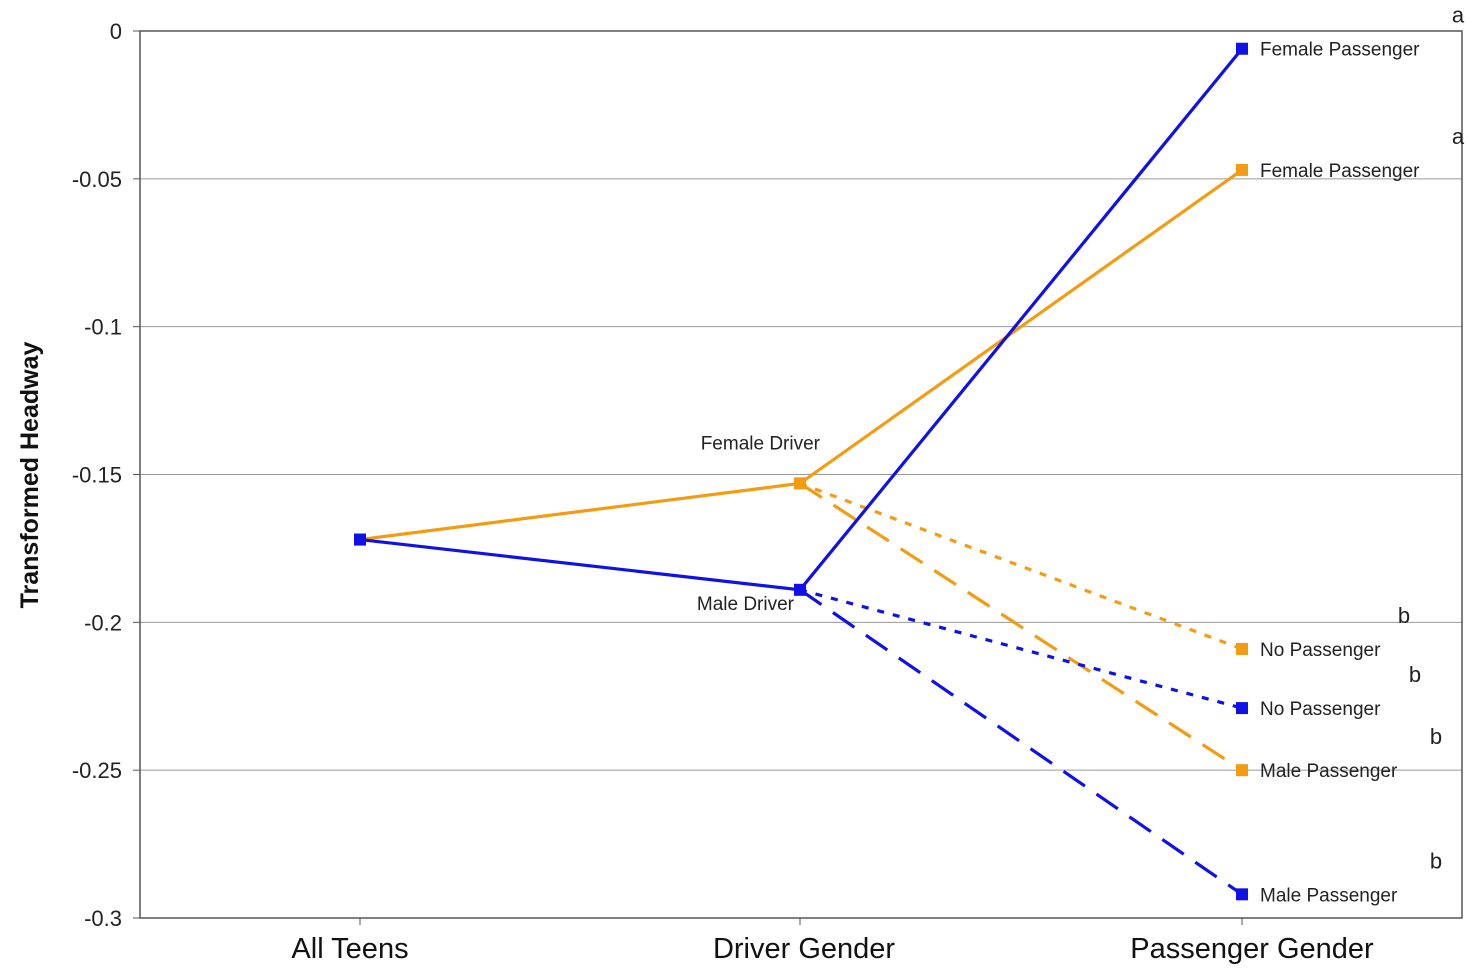 This screenshot has height=969, width=1469. What do you see at coordinates (103, 918) in the screenshot?
I see `y-tick-label: -0.3` at bounding box center [103, 918].